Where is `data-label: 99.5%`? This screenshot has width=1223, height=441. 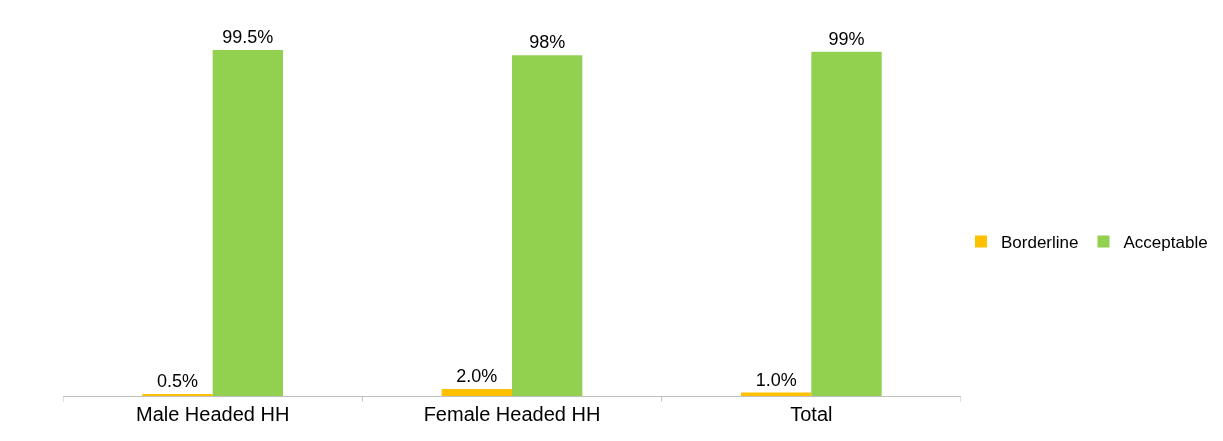 data-label: 99.5% is located at coordinates (248, 37).